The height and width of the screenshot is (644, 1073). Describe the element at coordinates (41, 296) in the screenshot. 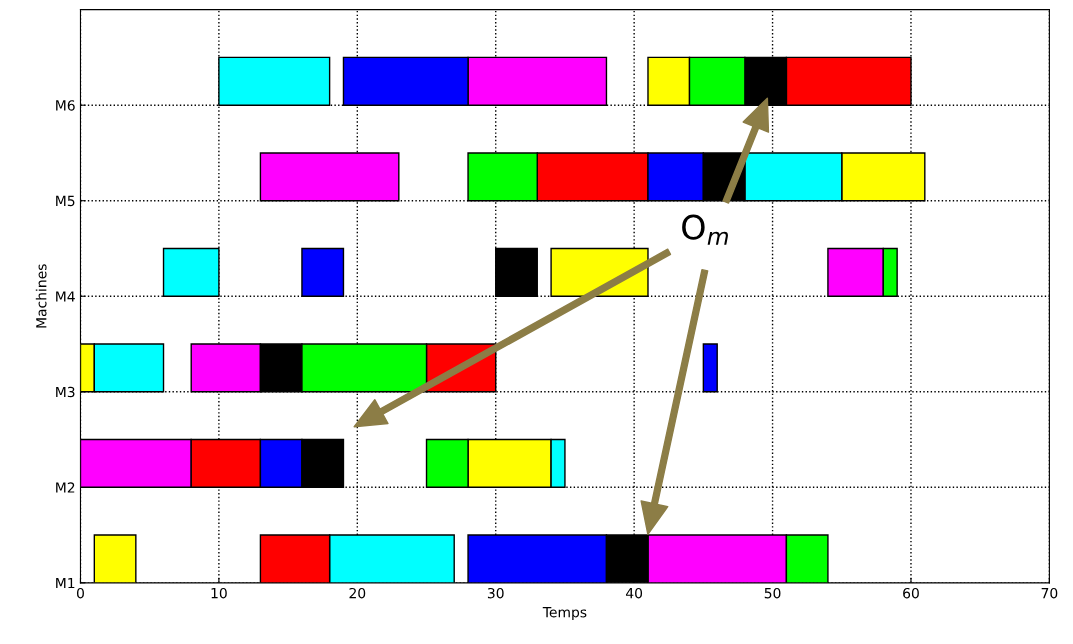

I see `y-axis-title: Machines` at that location.